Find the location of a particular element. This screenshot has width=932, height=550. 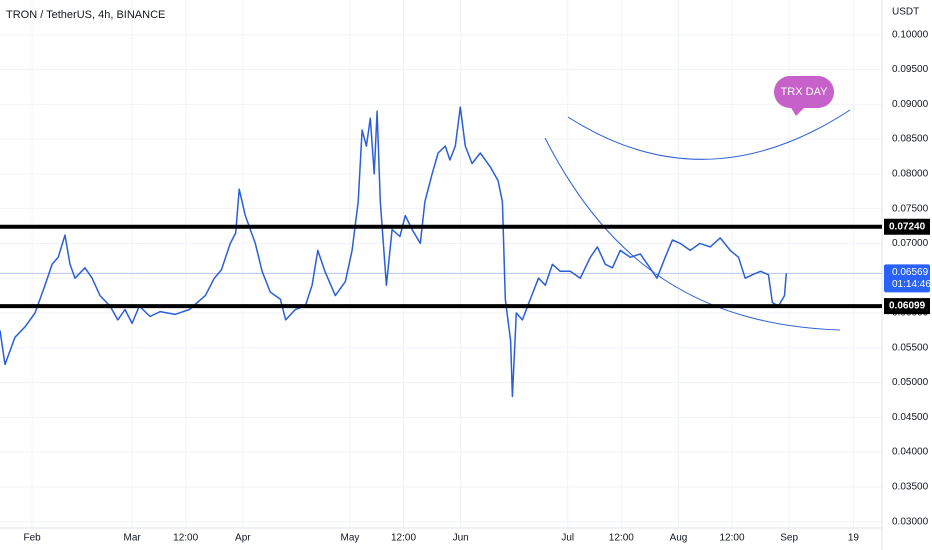

countdown-label: 01:14:46 is located at coordinates (911, 284).